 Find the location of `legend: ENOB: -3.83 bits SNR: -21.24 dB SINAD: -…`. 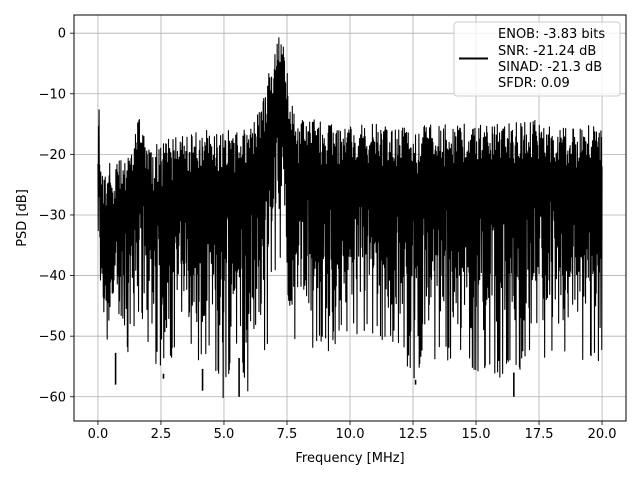

legend: ENOB: -3.83 bits SNR: -21.24 dB SINAD: -… is located at coordinates (537, 59).